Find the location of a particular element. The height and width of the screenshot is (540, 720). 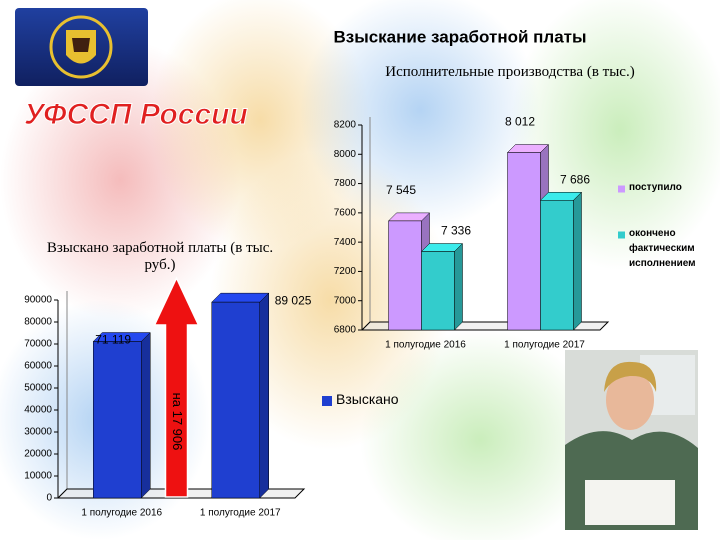

value-label: 7 545 is located at coordinates (401, 190).